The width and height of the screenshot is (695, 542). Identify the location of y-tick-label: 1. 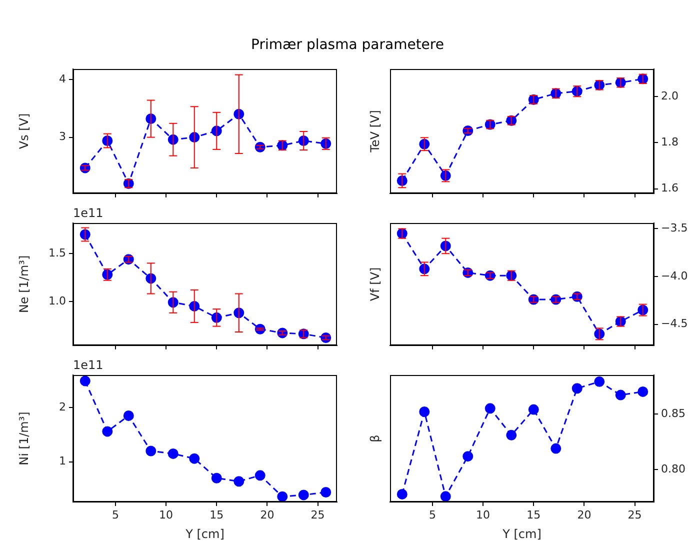
(62, 461).